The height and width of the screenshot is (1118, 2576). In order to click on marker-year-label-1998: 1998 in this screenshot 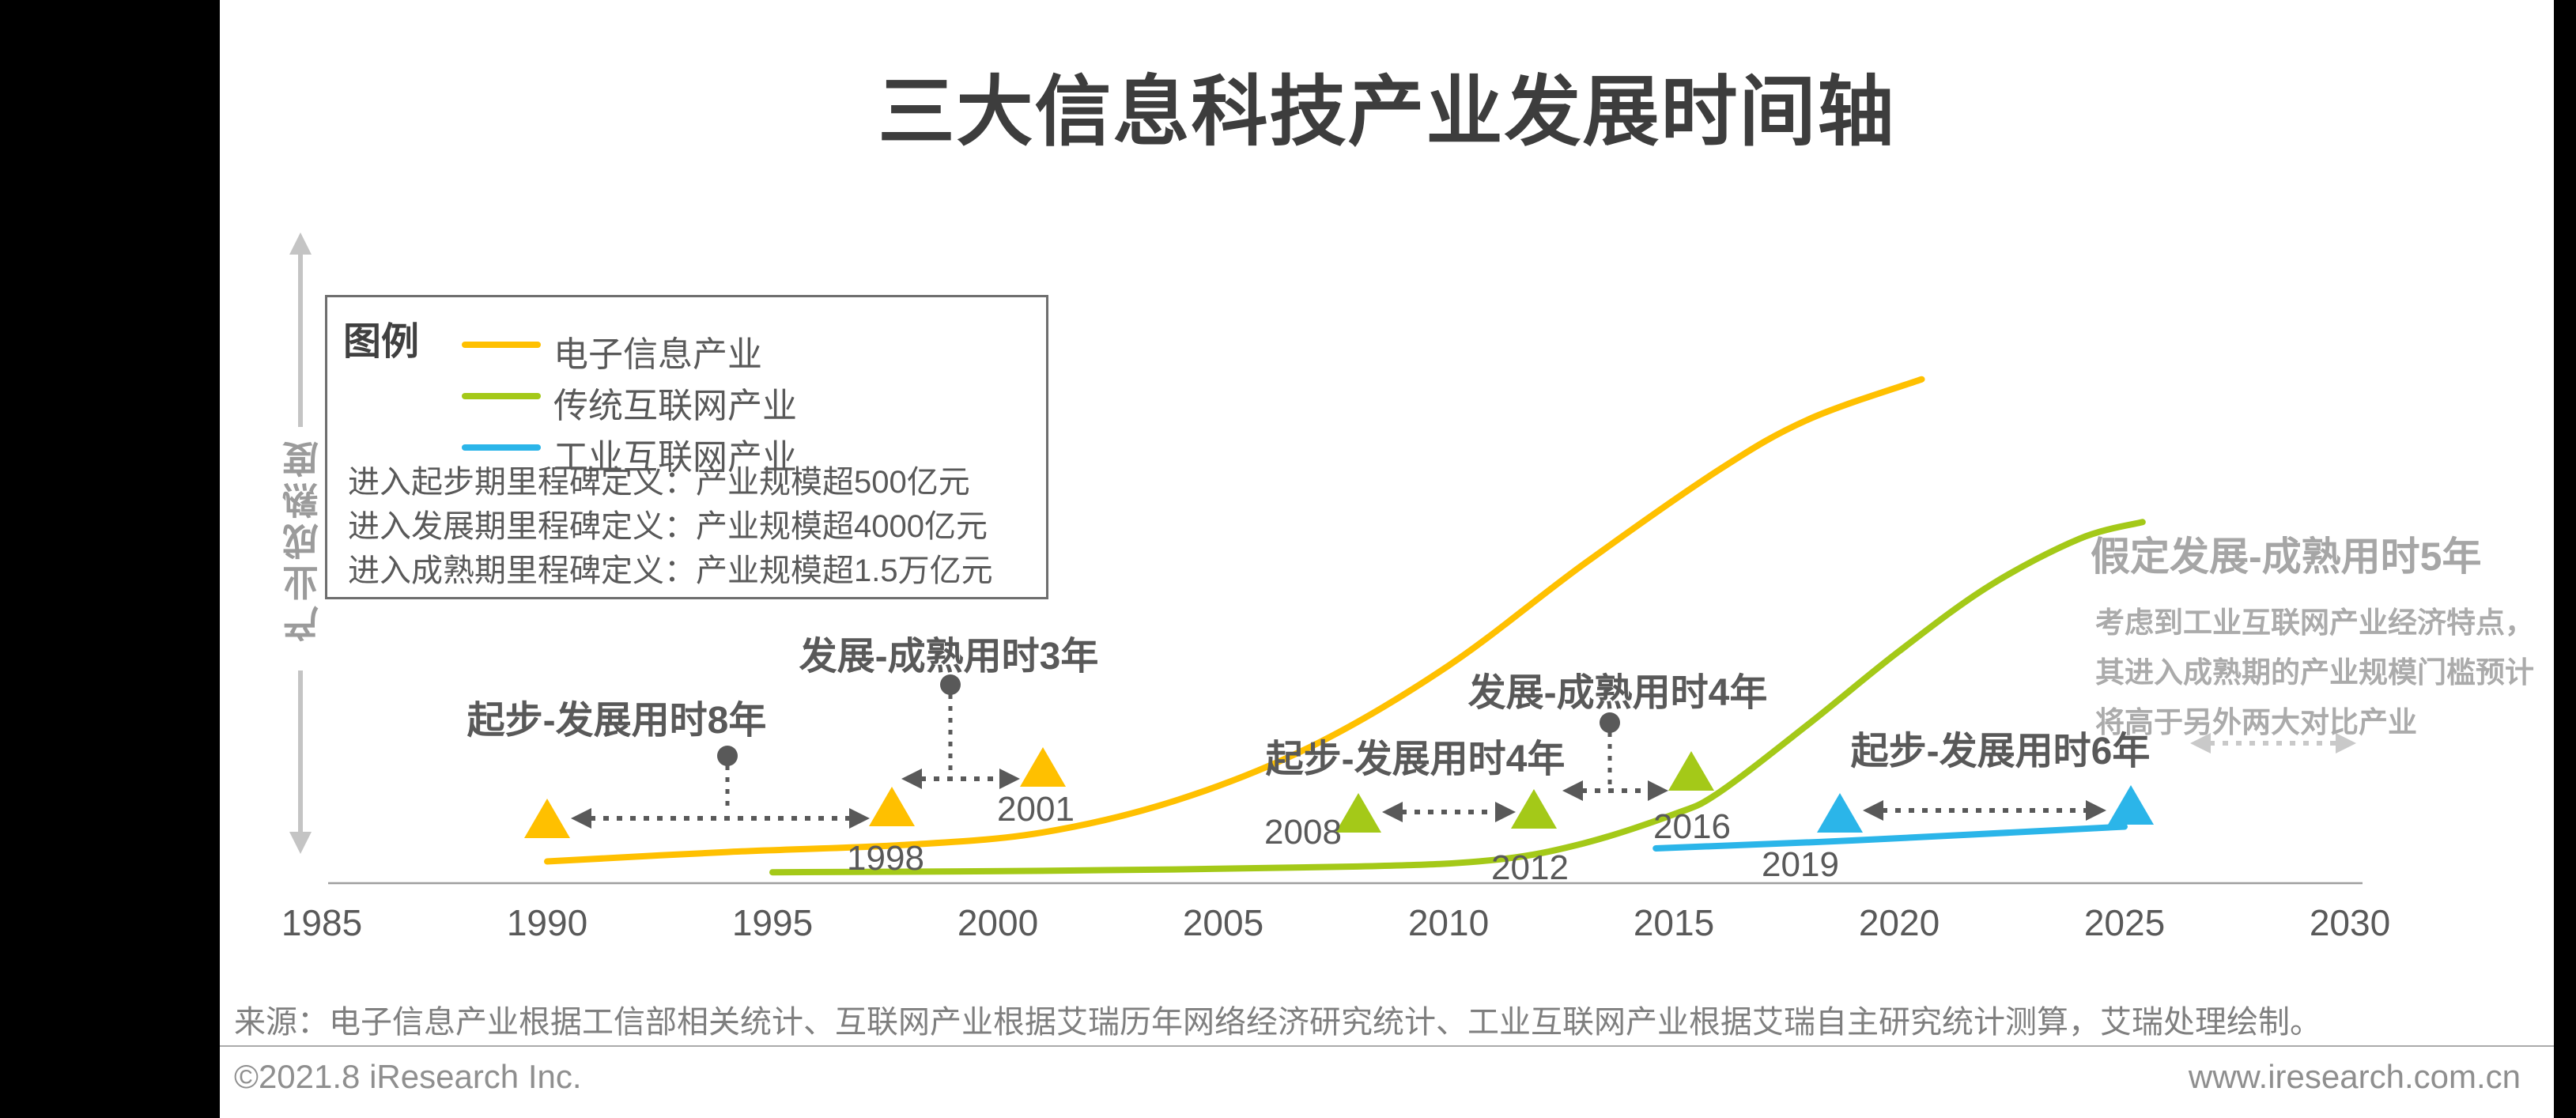, I will do `click(885, 858)`.